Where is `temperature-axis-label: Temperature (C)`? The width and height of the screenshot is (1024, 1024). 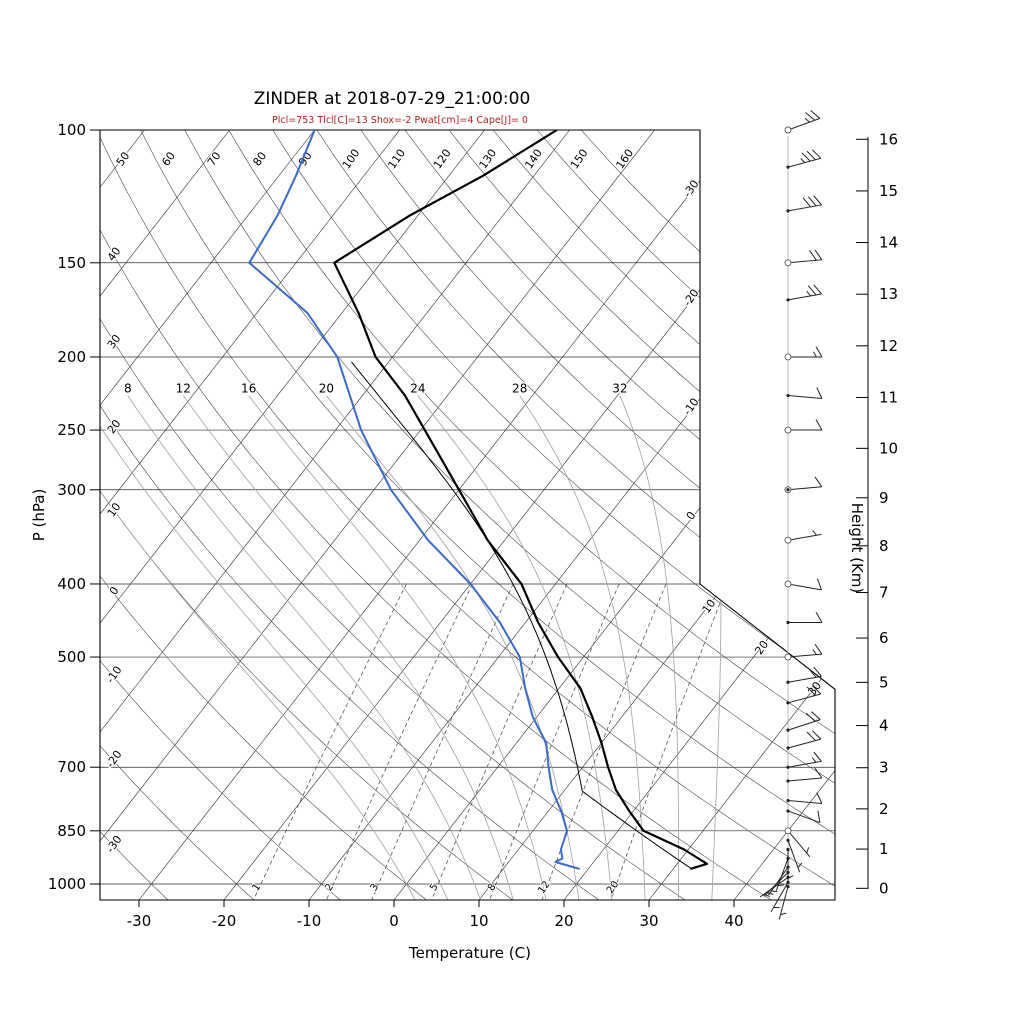
temperature-axis-label: Temperature (C) is located at coordinates (469, 953).